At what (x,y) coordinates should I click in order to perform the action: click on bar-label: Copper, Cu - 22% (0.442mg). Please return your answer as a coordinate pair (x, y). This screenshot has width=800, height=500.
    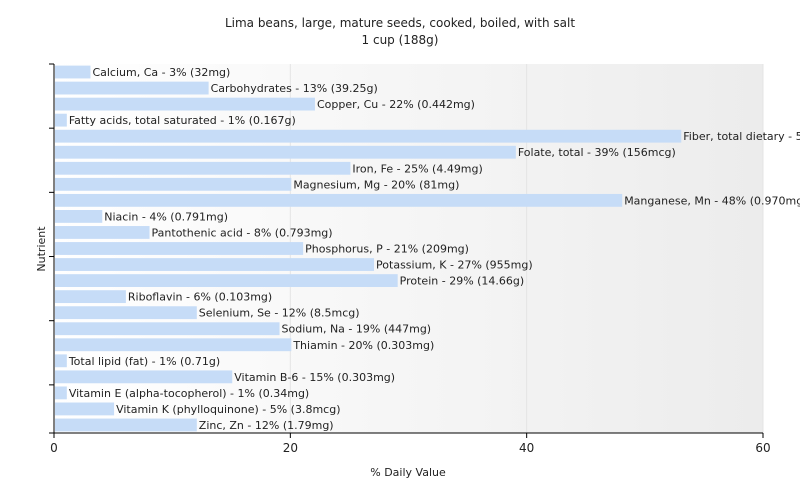
    Looking at the image, I should click on (396, 104).